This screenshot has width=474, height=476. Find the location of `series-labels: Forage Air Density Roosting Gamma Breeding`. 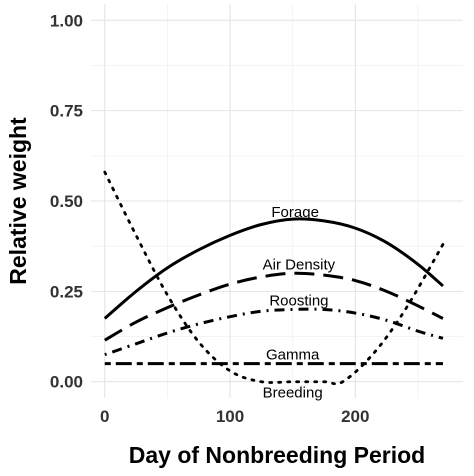

series-labels: Forage Air Density Roosting Gamma Breeding is located at coordinates (299, 303).